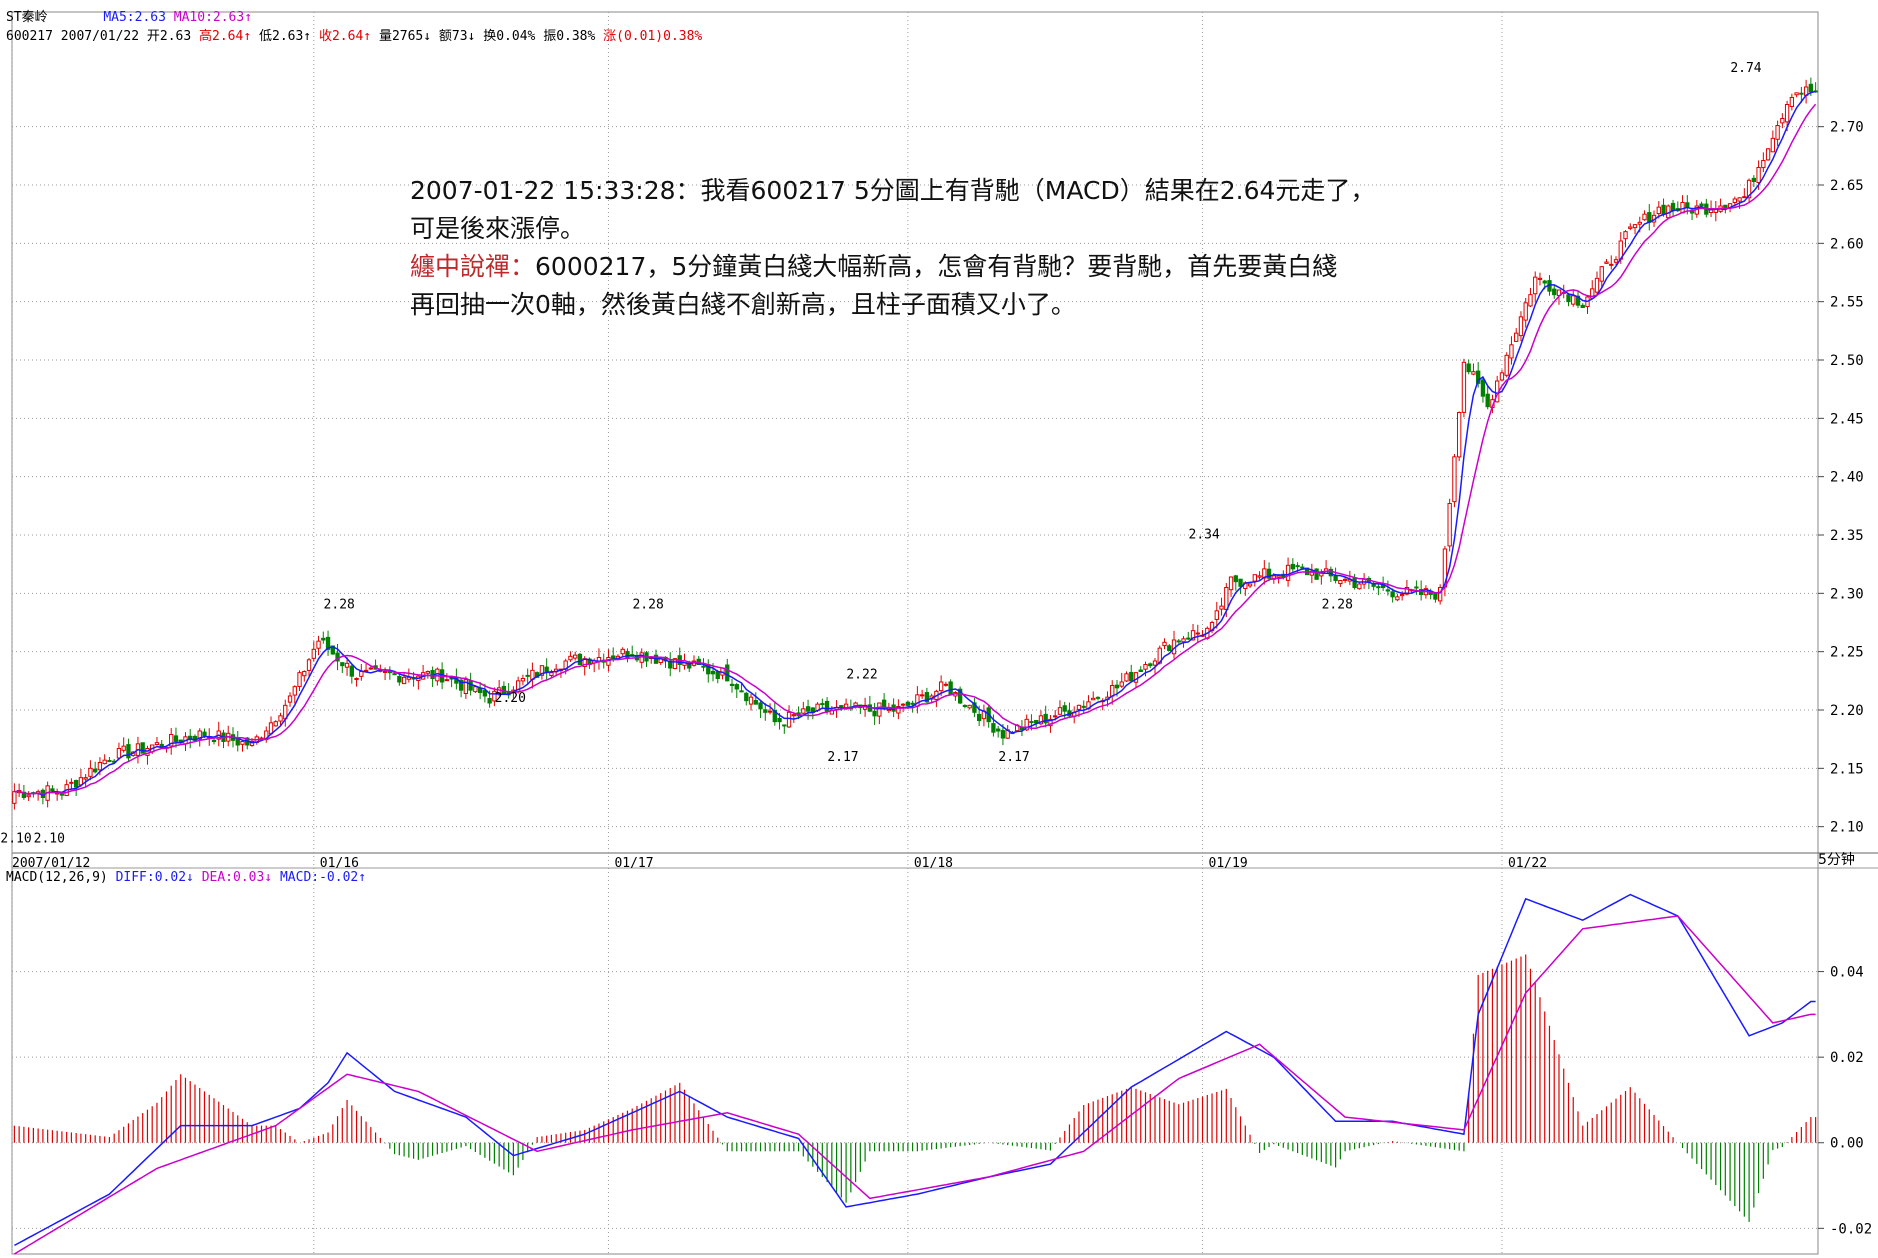 The width and height of the screenshot is (1878, 1258). Describe the element at coordinates (1847, 303) in the screenshot. I see `price-tick-label: 2.55` at that location.